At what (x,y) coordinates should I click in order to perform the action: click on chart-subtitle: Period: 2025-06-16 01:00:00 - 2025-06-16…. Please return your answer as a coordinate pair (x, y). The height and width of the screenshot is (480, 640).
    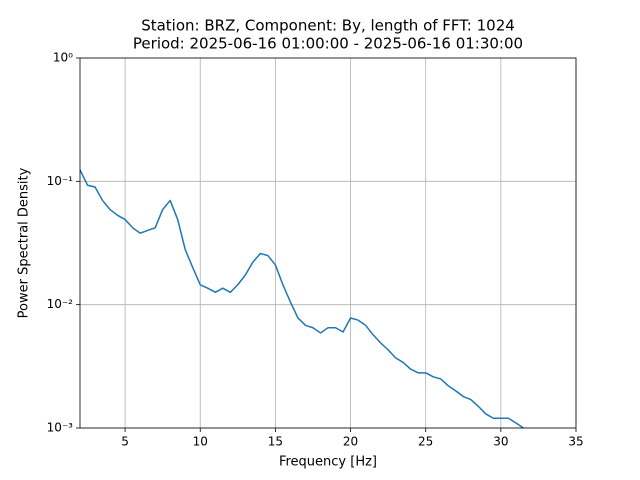
    Looking at the image, I should click on (328, 44).